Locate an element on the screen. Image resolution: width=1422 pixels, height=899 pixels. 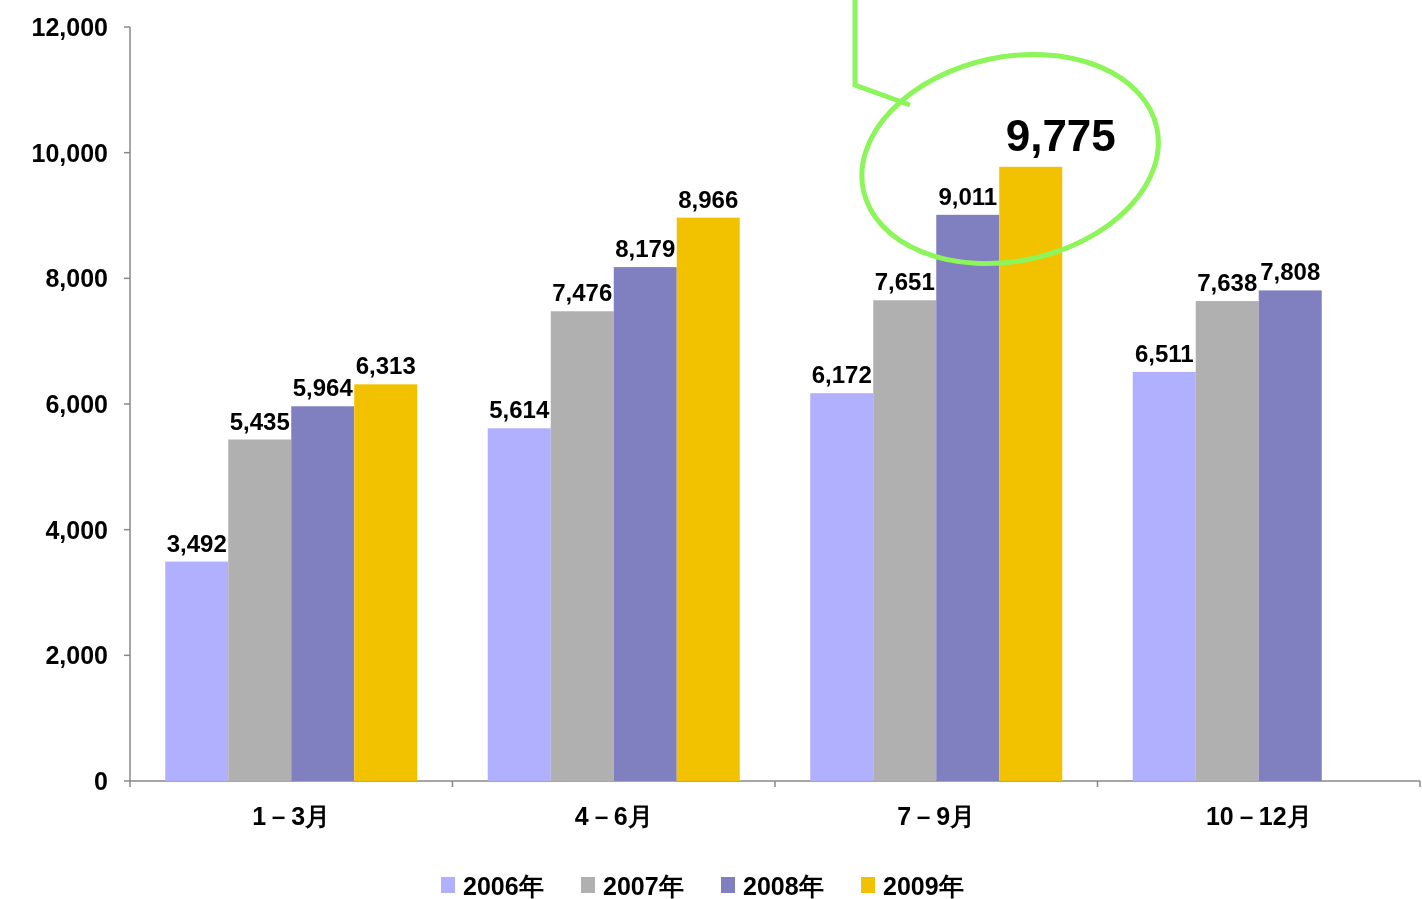
data-label: 5,435 is located at coordinates (259, 421).